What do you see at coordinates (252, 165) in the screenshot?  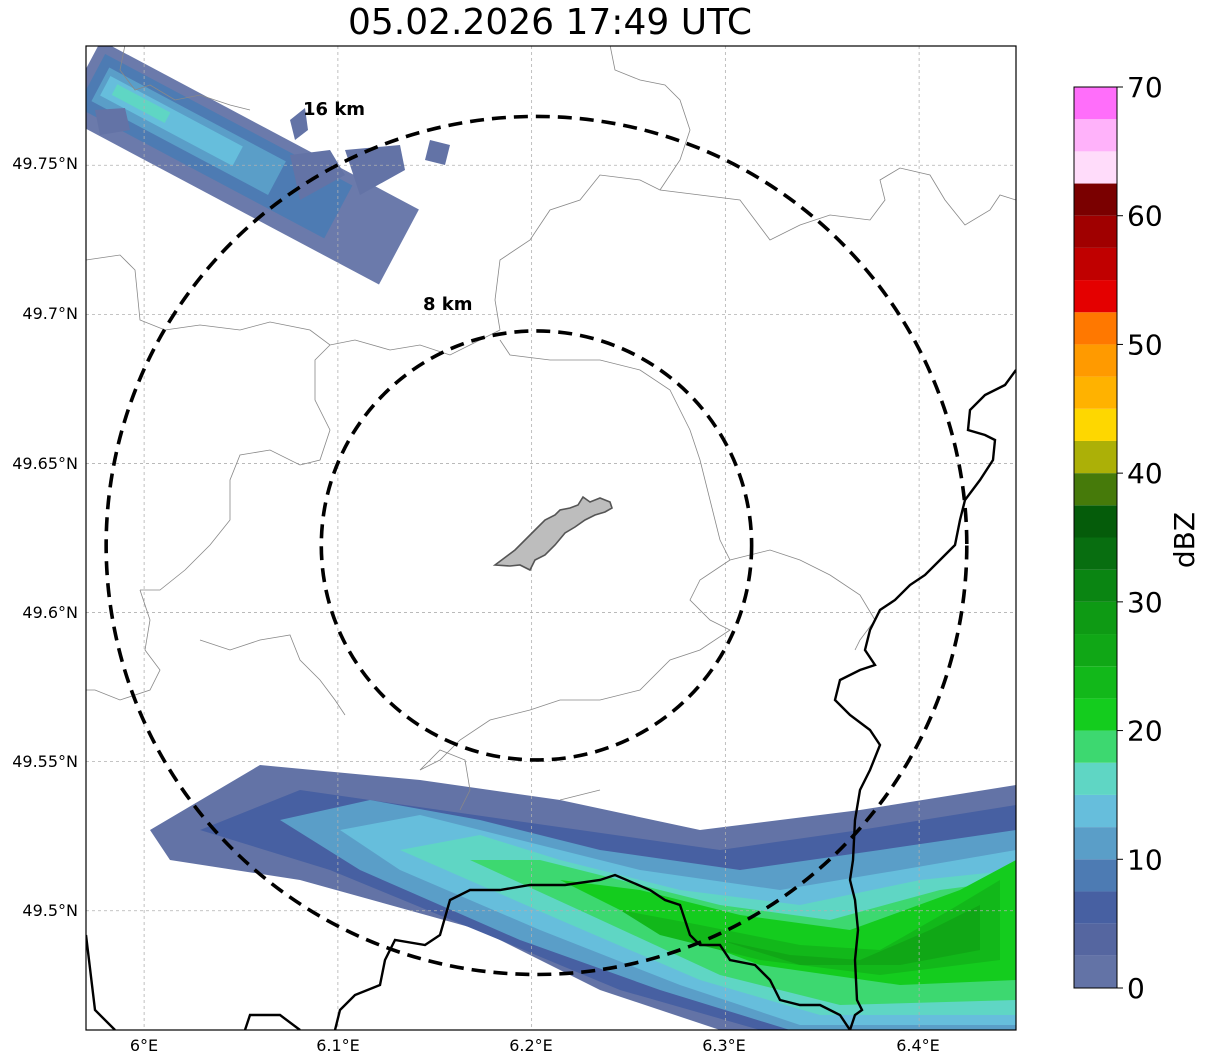 I see `radar-echo-band-northwest` at bounding box center [252, 165].